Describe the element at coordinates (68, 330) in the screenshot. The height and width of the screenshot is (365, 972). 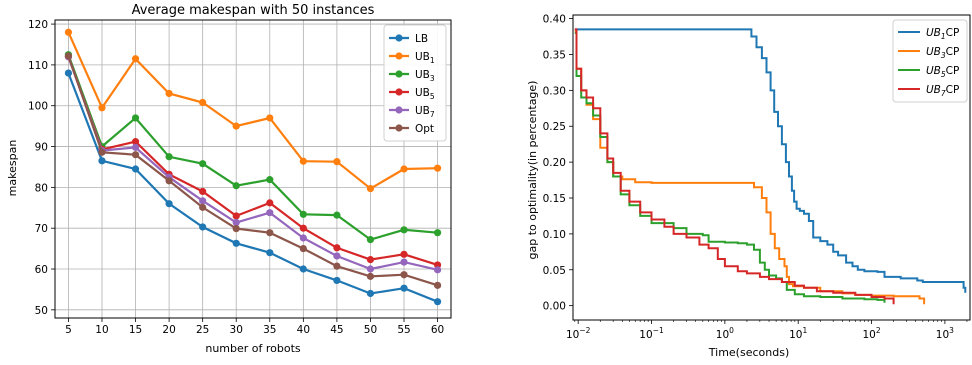
I see `x-tick-label: 5` at that location.